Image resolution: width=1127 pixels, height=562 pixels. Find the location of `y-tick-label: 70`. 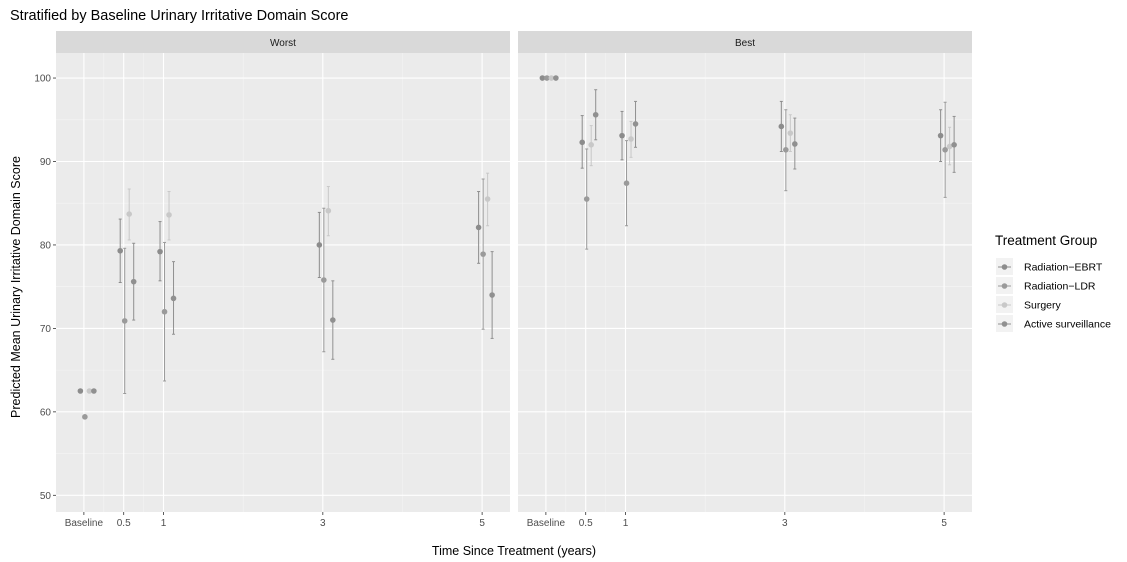

y-tick-label: 70 is located at coordinates (46, 329).